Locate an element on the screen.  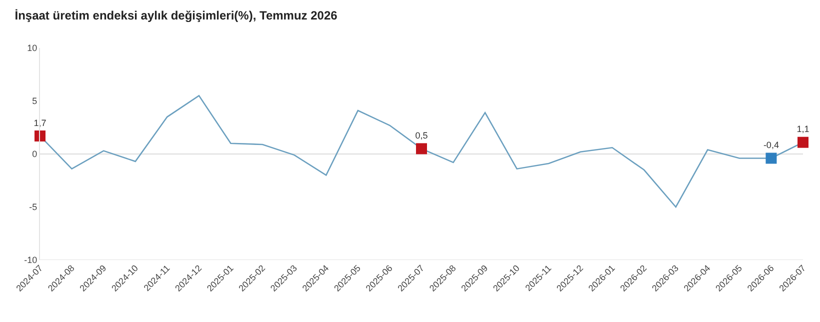
y-tick-label: 5 is located at coordinates (35, 101).